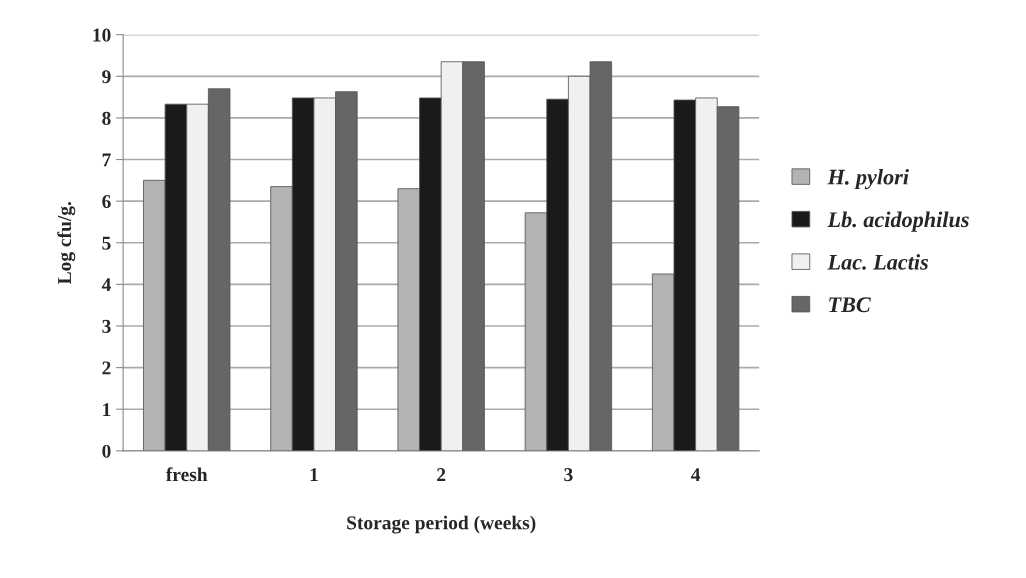 Image resolution: width=1026 pixels, height=578 pixels. I want to click on x-tick-label: 3, so click(568, 475).